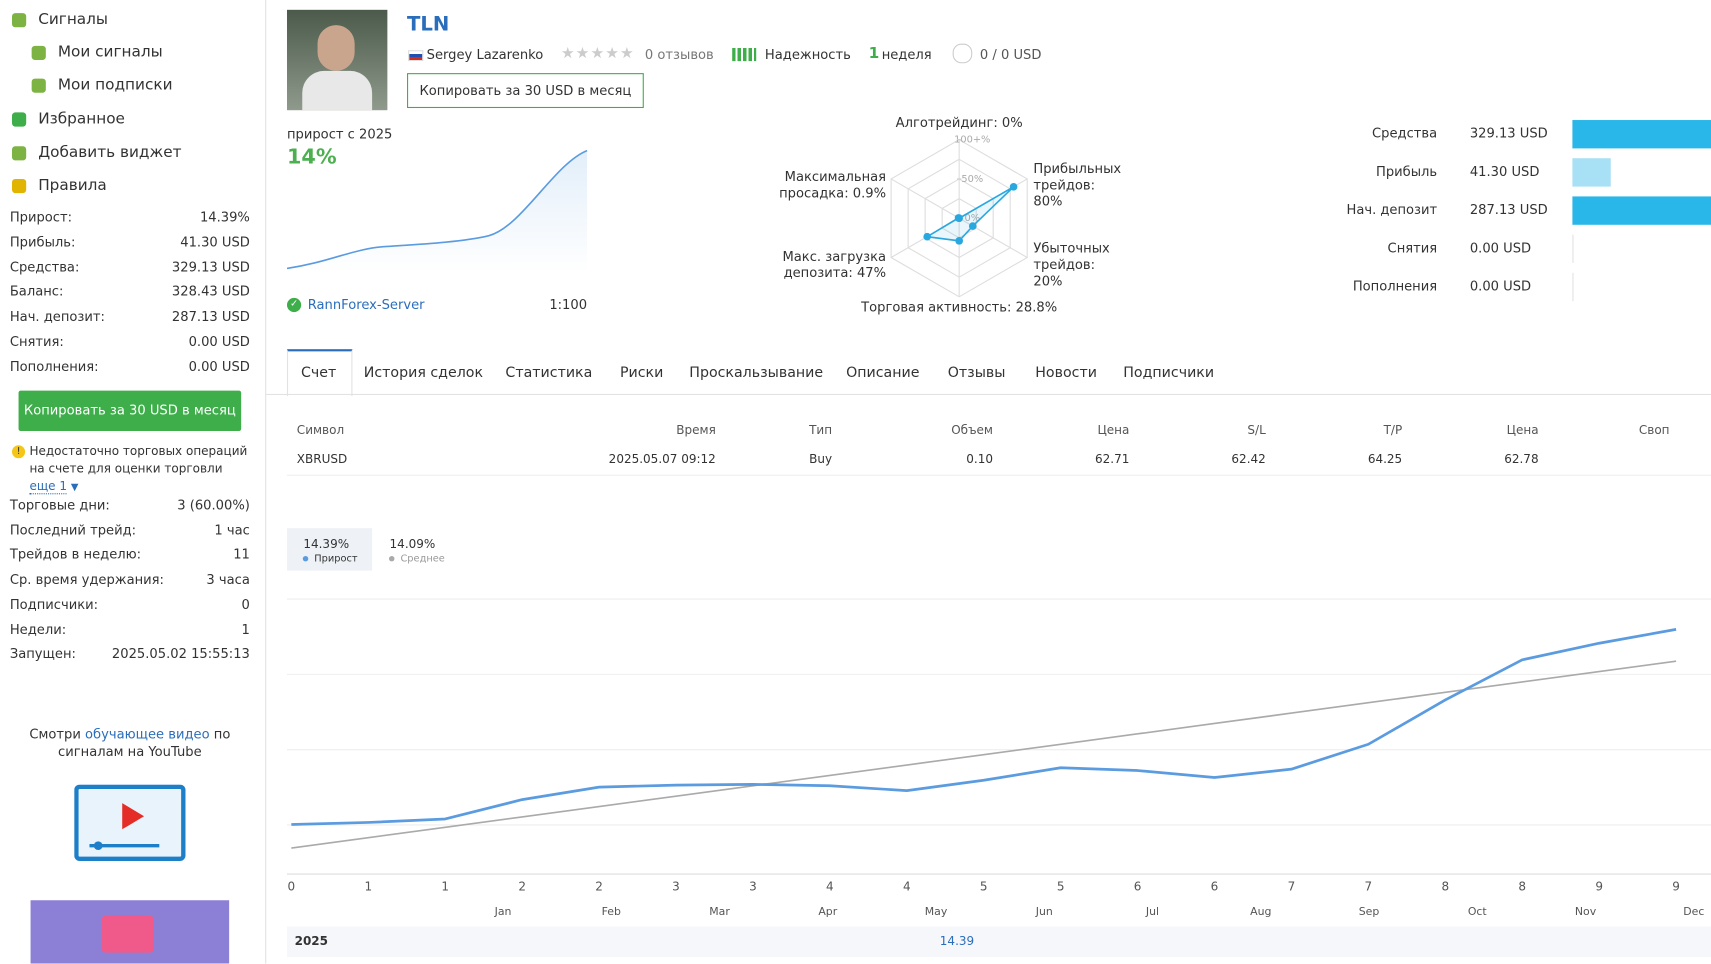  I want to click on tab: Проскальзывание, so click(756, 373).